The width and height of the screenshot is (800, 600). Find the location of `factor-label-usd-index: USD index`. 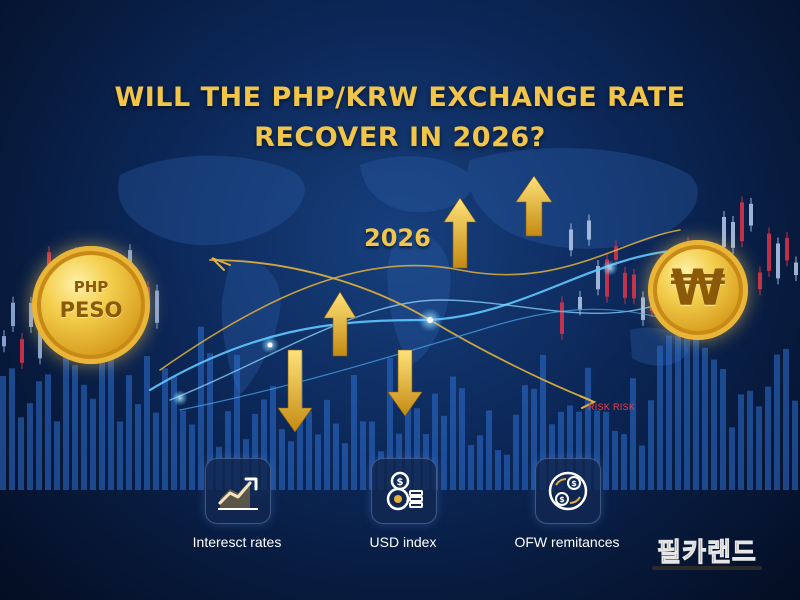

factor-label-usd-index: USD index is located at coordinates (403, 542).